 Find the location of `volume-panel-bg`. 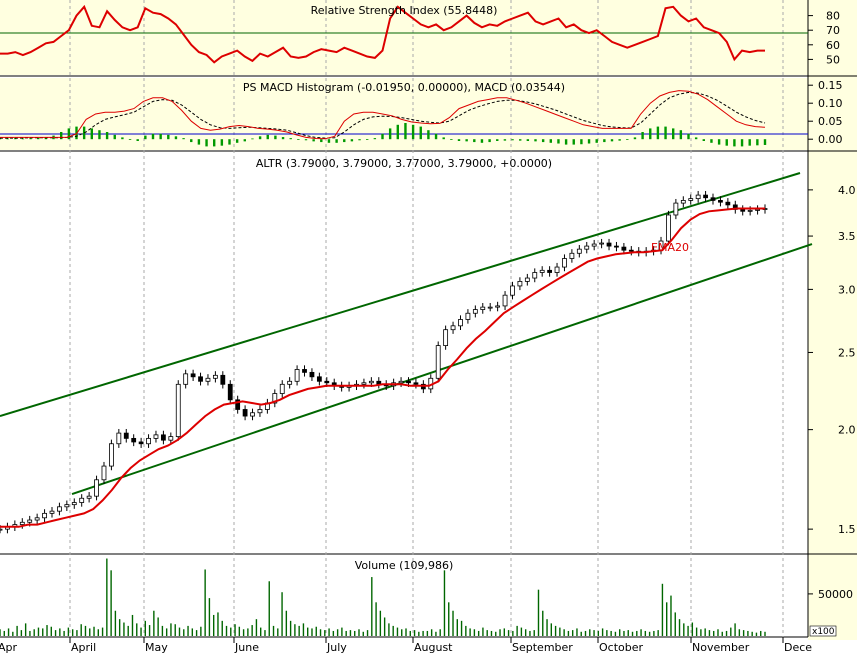

volume-panel-bg is located at coordinates (404, 596).